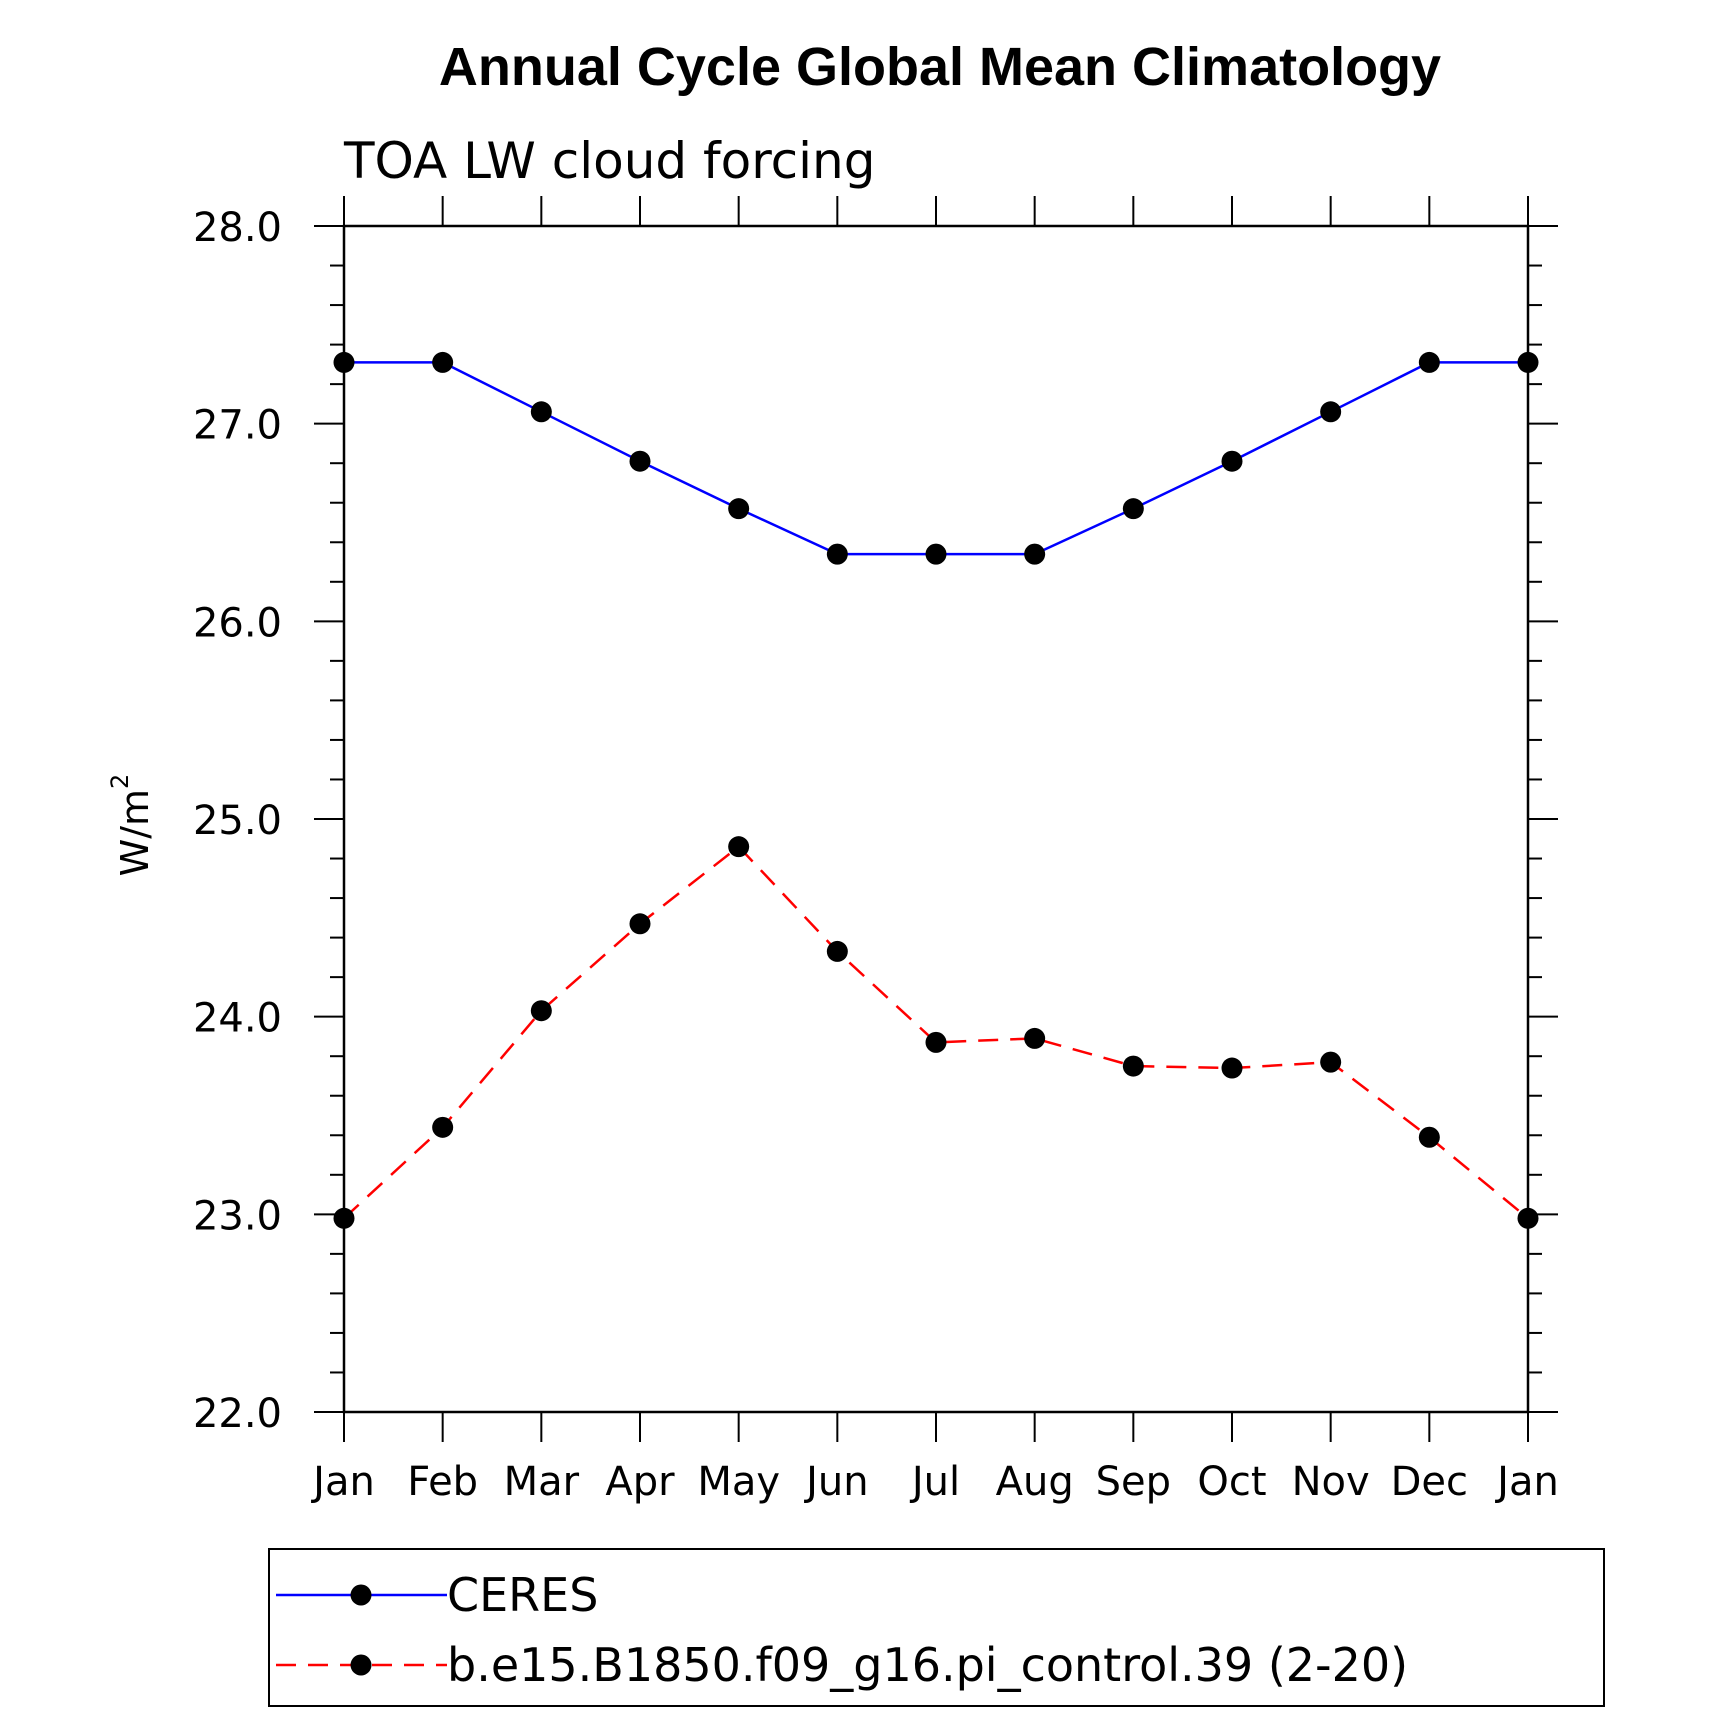 The image size is (1710, 1713). What do you see at coordinates (640, 1482) in the screenshot?
I see `x-tick-label: Apr` at bounding box center [640, 1482].